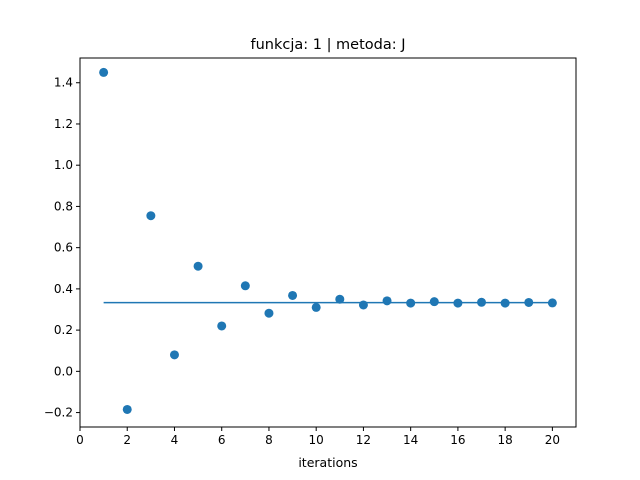  Describe the element at coordinates (80, 440) in the screenshot. I see `x-tick-label: 0` at that location.